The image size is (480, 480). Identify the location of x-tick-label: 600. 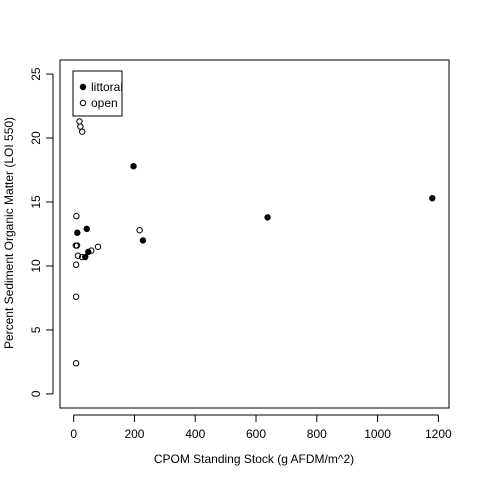
(256, 434).